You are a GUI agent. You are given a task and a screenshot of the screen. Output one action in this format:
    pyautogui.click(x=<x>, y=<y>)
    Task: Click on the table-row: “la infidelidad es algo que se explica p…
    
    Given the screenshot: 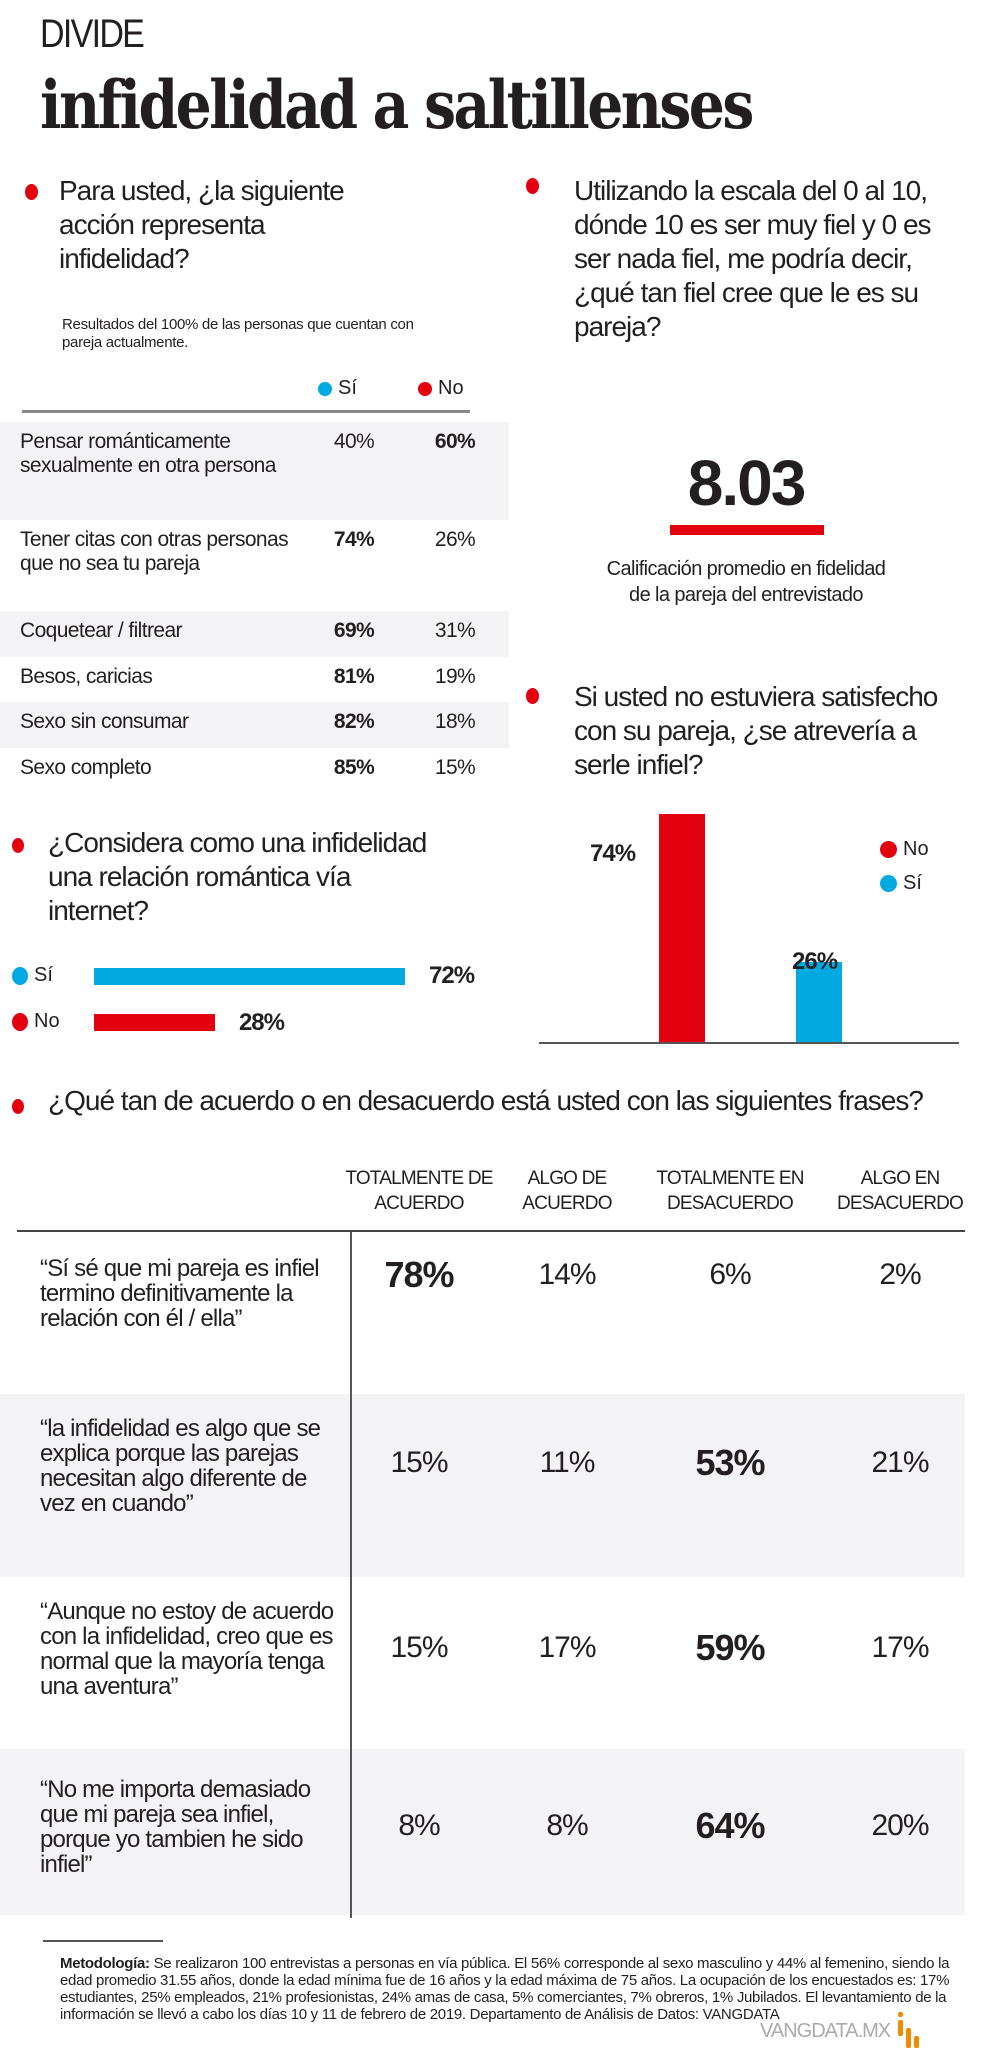 What is the action you would take?
    pyautogui.click(x=482, y=1485)
    